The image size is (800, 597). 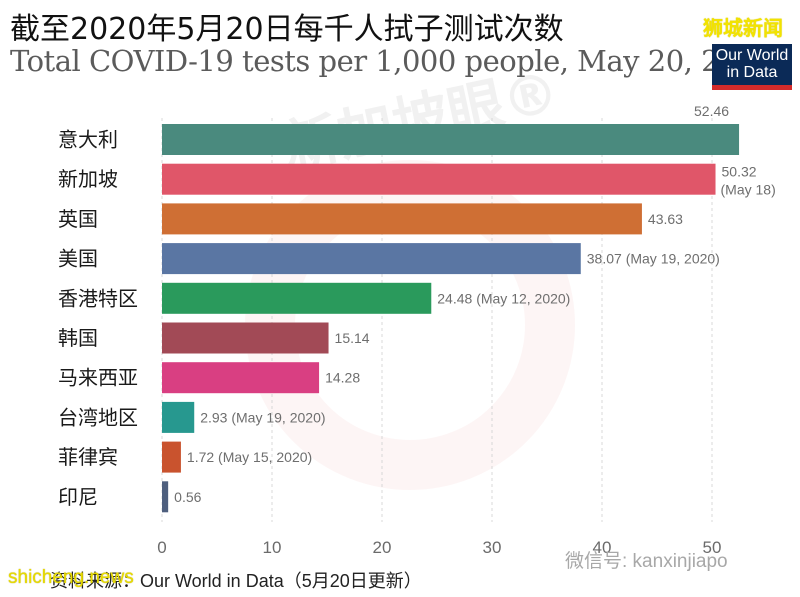 I want to click on owid-logo-line1: Our World, so click(x=752, y=55).